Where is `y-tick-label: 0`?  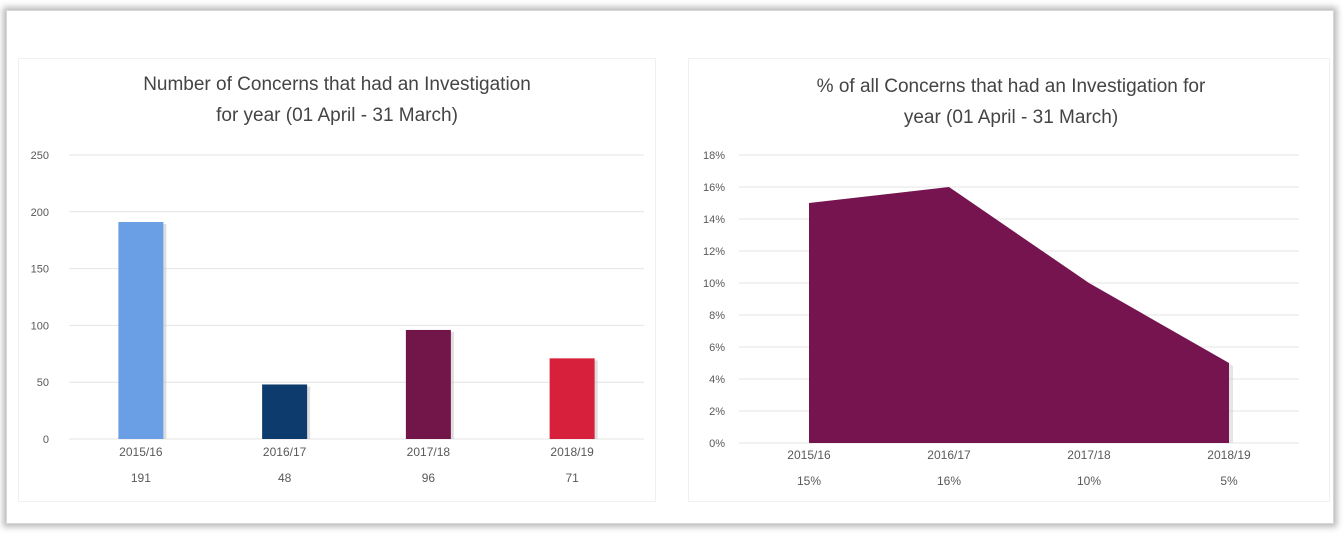
y-tick-label: 0 is located at coordinates (46, 440).